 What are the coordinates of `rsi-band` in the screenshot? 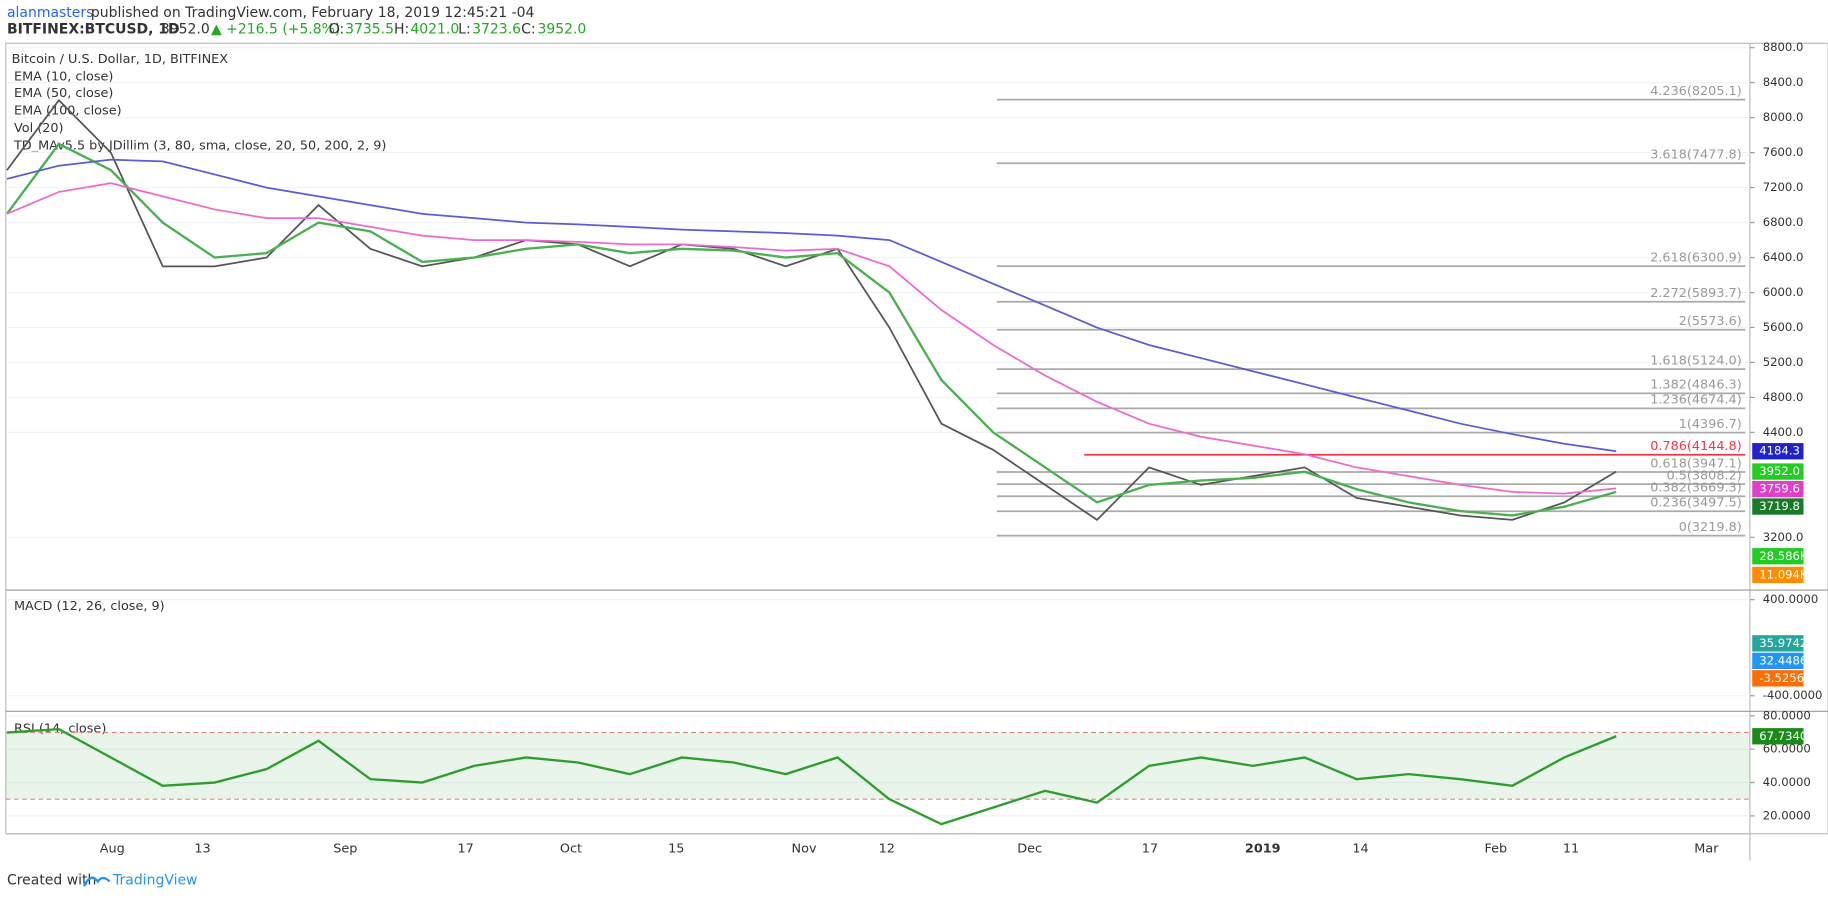 It's located at (877, 766).